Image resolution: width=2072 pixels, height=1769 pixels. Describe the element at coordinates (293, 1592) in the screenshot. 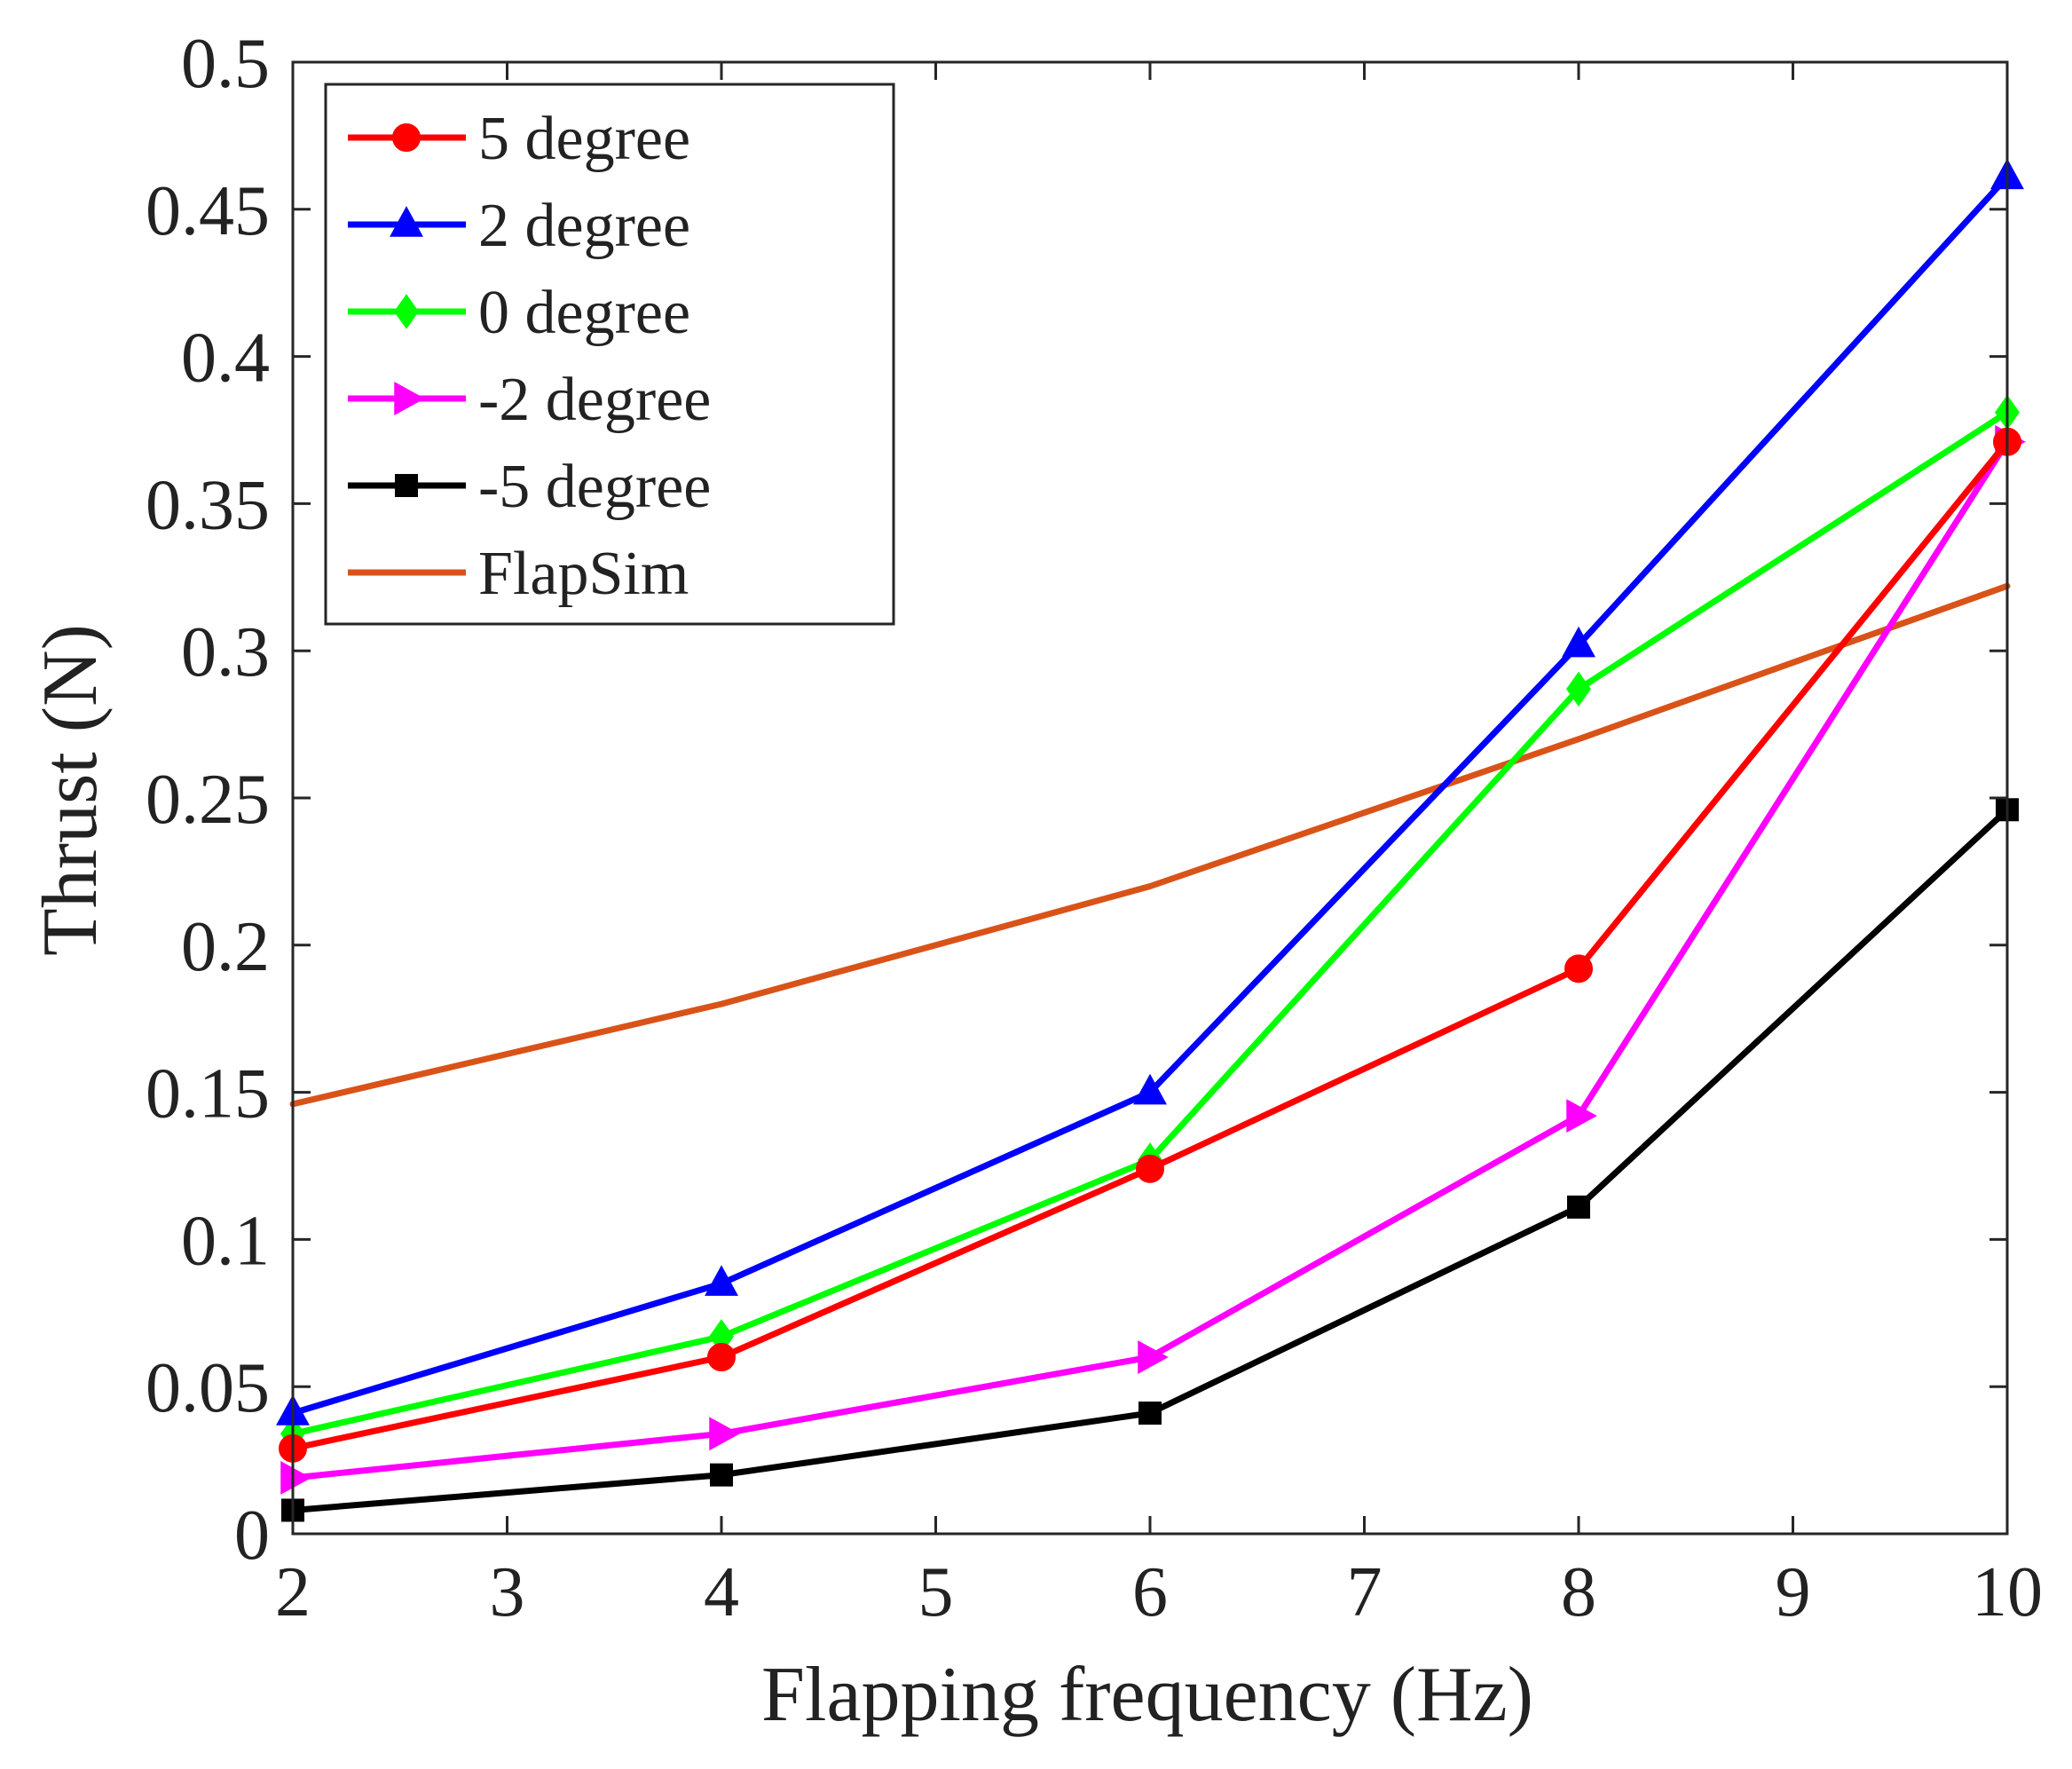

I see `x-tick-label: 2` at that location.